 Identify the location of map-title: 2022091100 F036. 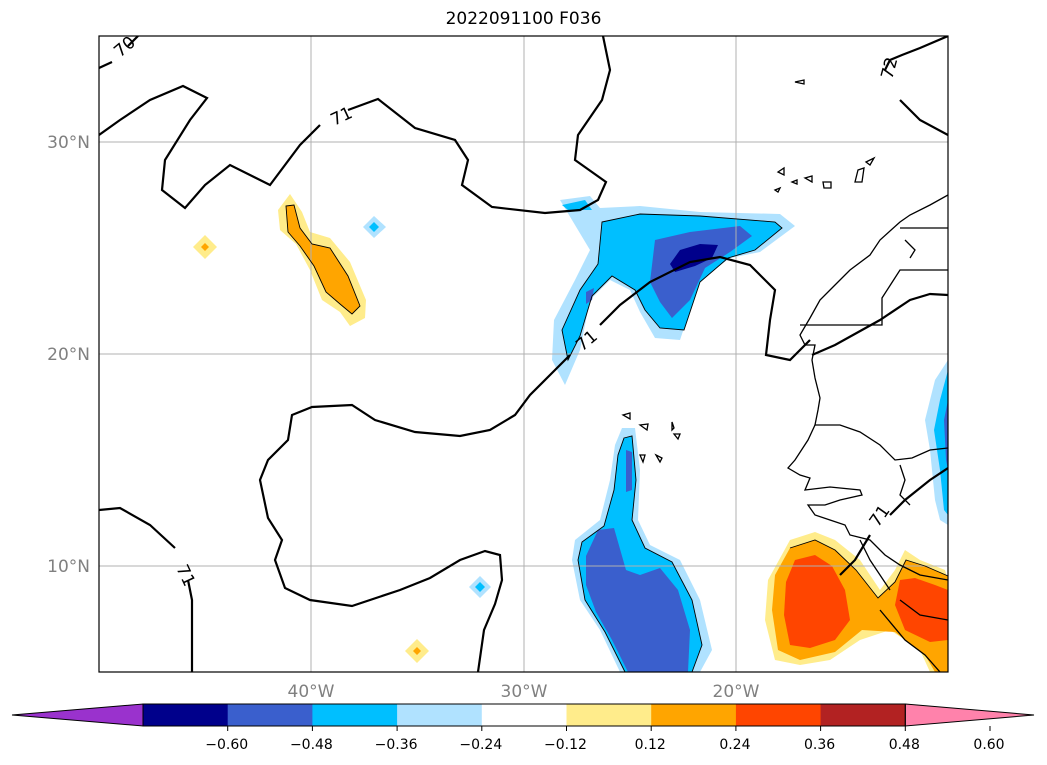
(523, 19).